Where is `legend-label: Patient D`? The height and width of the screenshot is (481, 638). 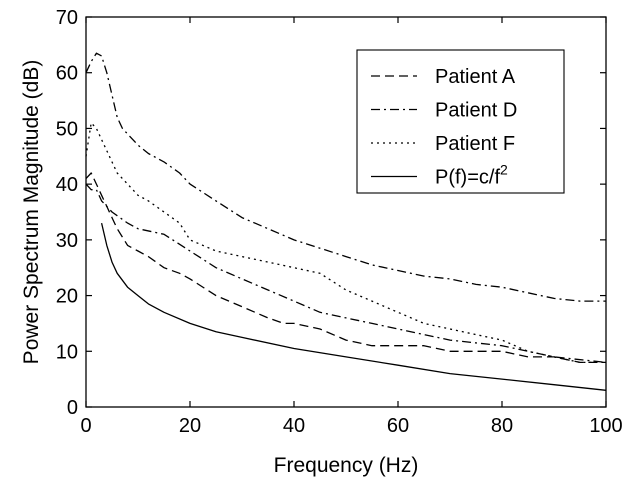
legend-label: Patient D is located at coordinates (476, 111).